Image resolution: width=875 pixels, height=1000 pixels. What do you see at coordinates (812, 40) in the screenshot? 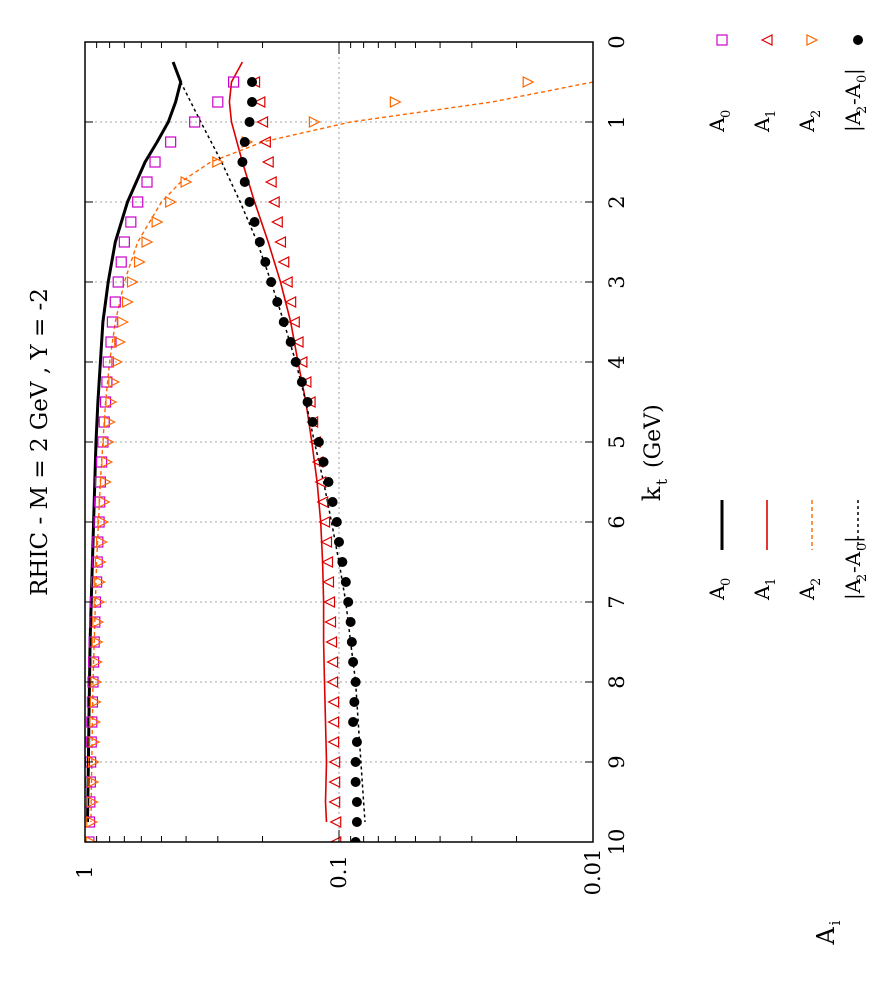
I see `legend-marker-A2` at bounding box center [812, 40].